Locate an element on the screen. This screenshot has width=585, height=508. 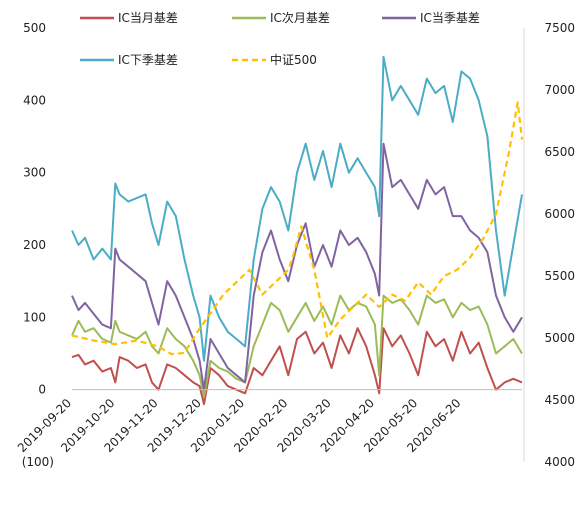
left-axis-tick-label: 400 is located at coordinates (34, 100).